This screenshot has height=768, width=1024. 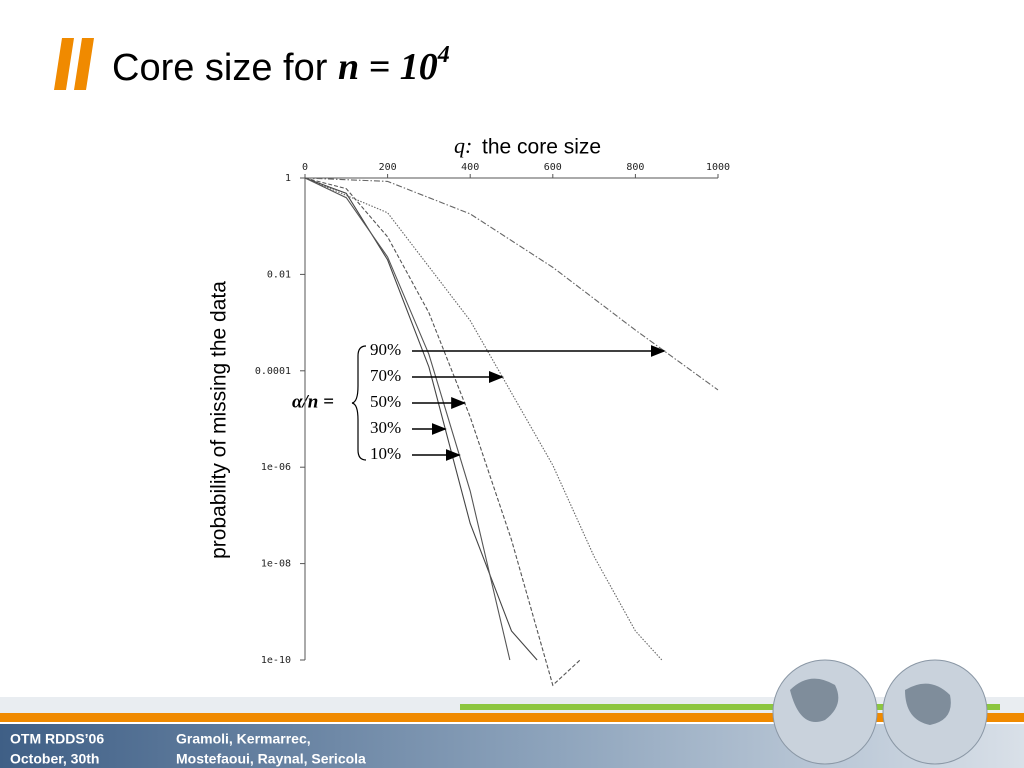 I want to click on title-math: n = 10, so click(x=388, y=67).